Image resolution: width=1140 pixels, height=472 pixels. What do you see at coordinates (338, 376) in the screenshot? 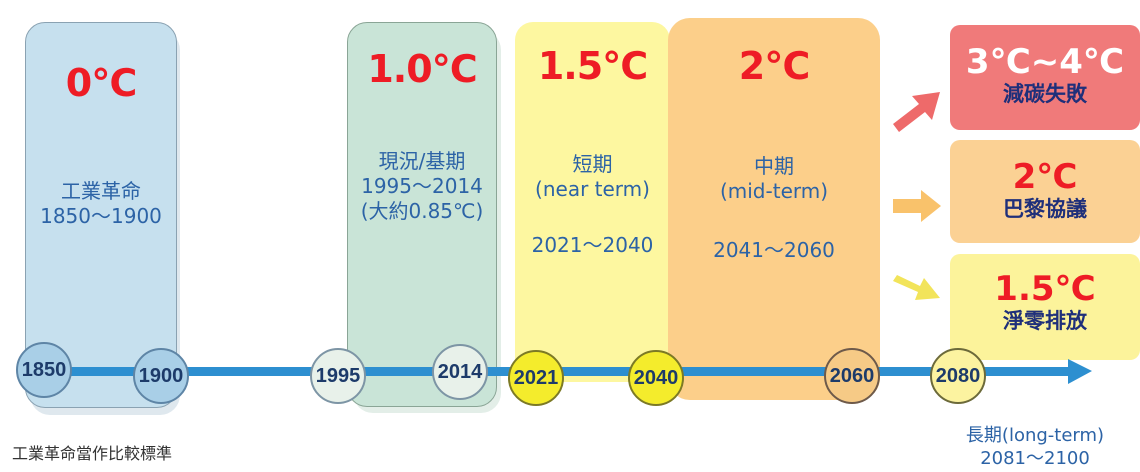
I see `year-1995: 1995` at bounding box center [338, 376].